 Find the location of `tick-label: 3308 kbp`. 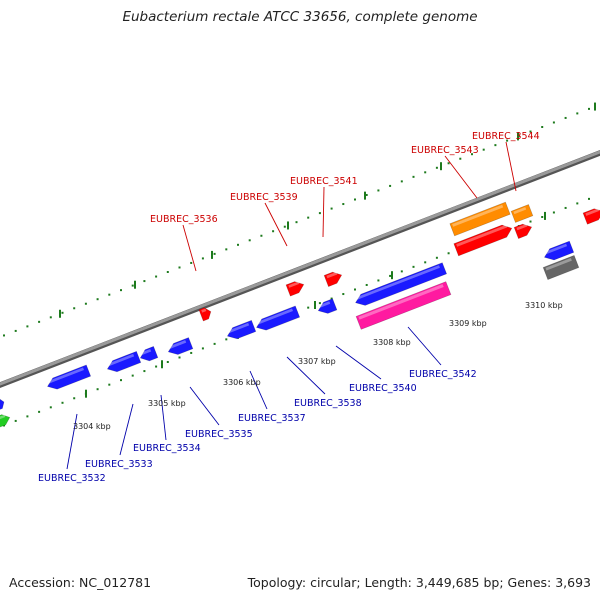

tick-label: 3308 kbp is located at coordinates (392, 342).